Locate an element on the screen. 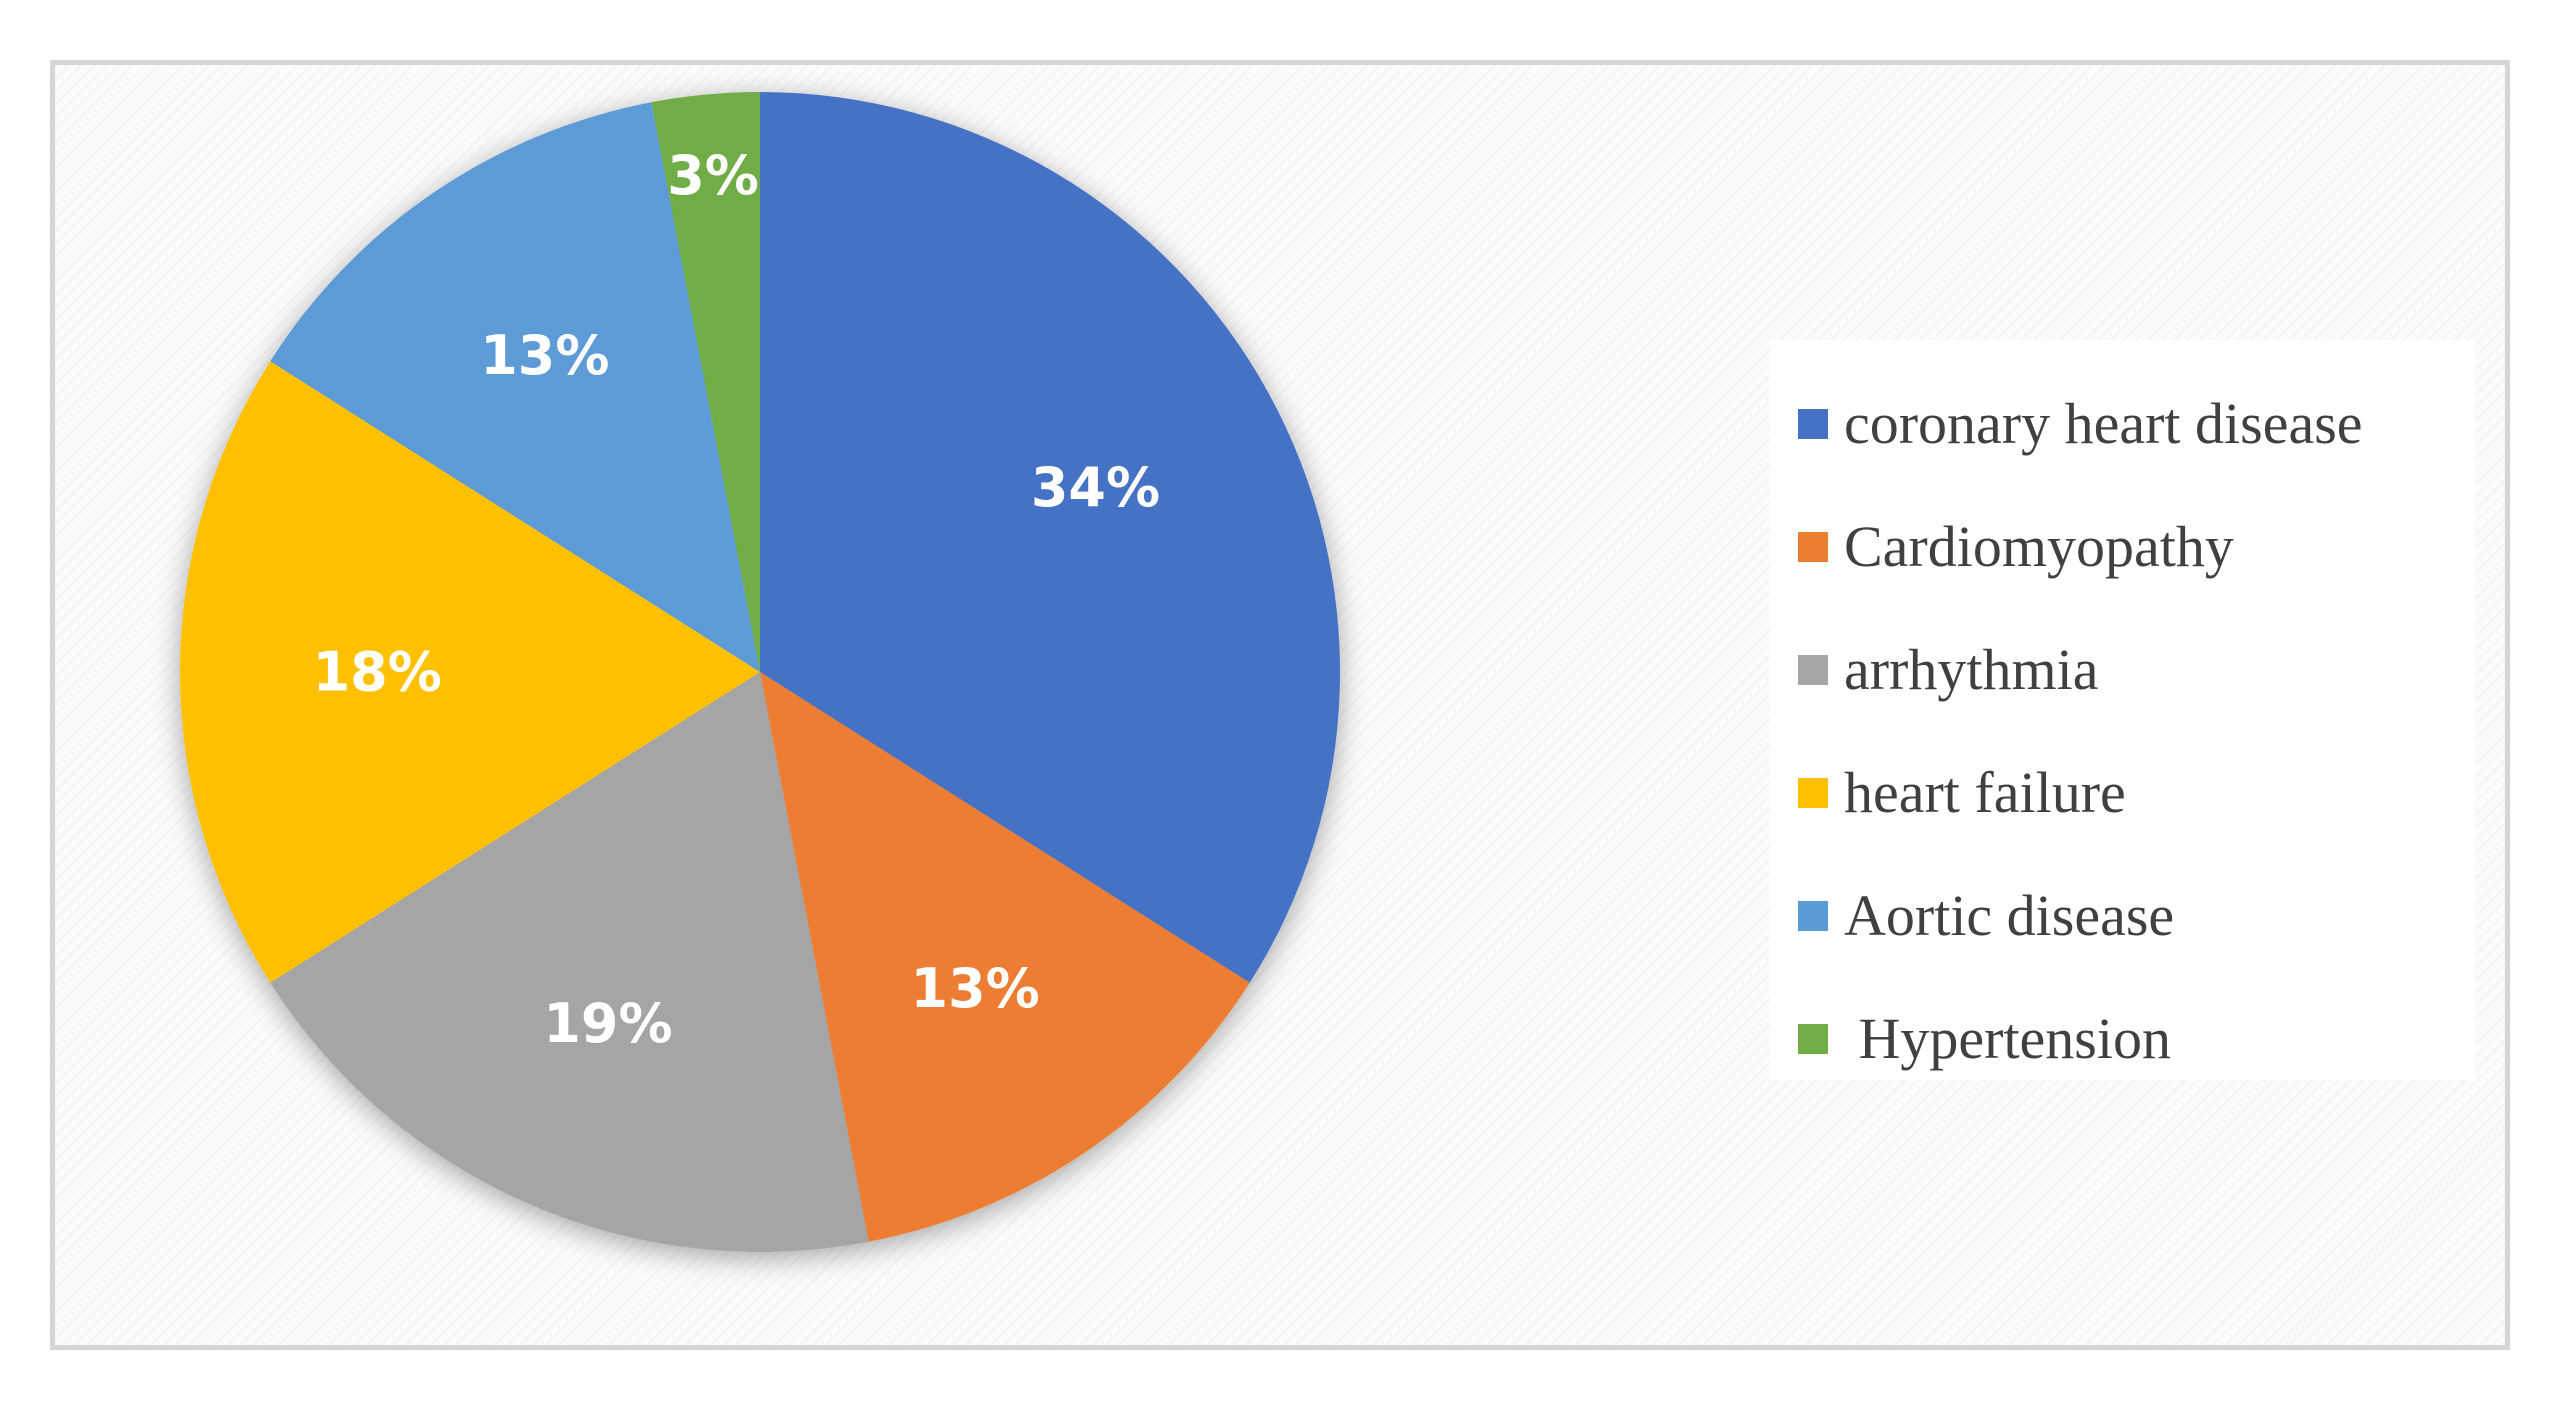  pie-slice-arrhythmia is located at coordinates (569, 962).